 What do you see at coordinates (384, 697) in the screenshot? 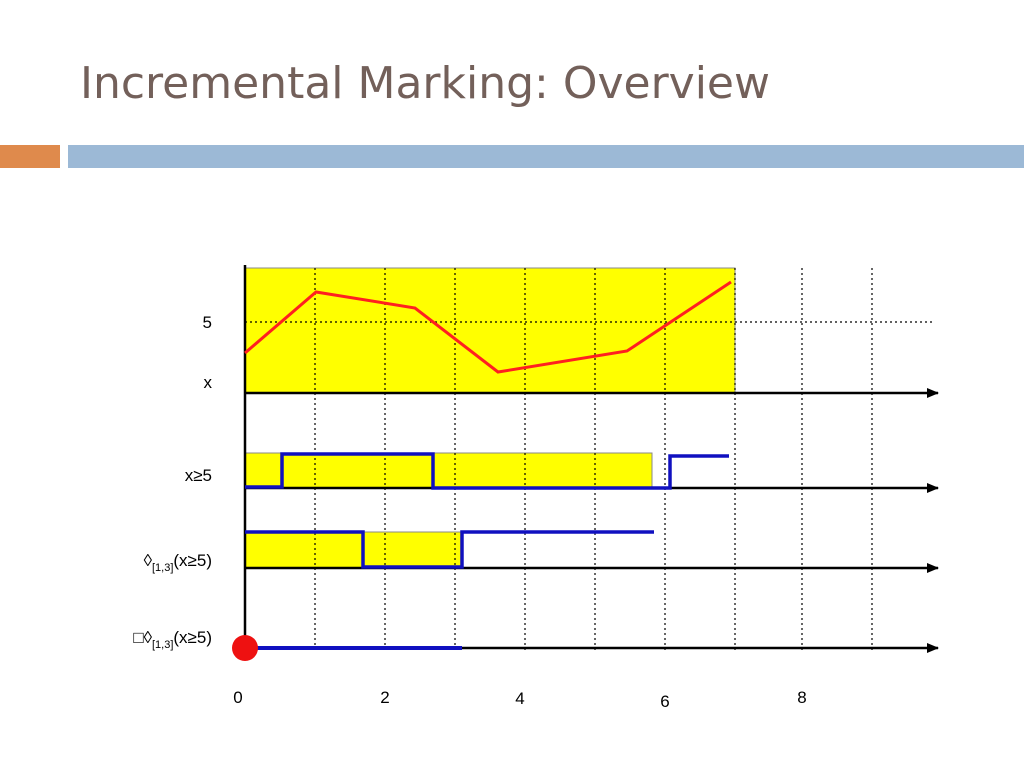
I see `time-label: 2` at bounding box center [384, 697].